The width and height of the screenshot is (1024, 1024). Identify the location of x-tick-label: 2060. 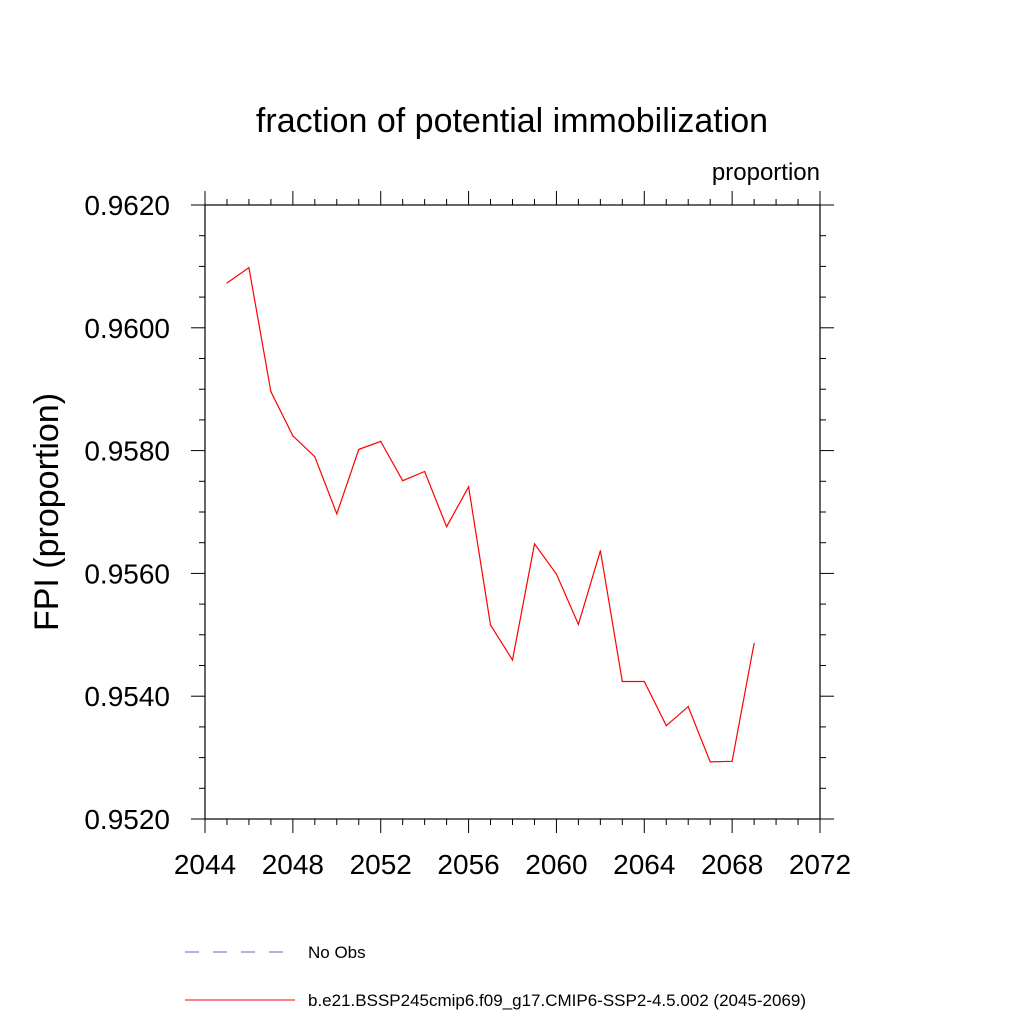
(556, 864).